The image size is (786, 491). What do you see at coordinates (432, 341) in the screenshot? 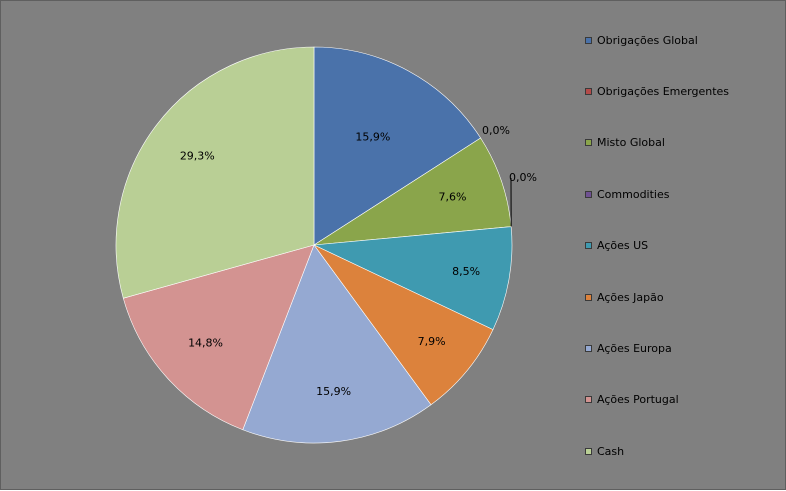
I see `data-label-6: 7,9%` at bounding box center [432, 341].